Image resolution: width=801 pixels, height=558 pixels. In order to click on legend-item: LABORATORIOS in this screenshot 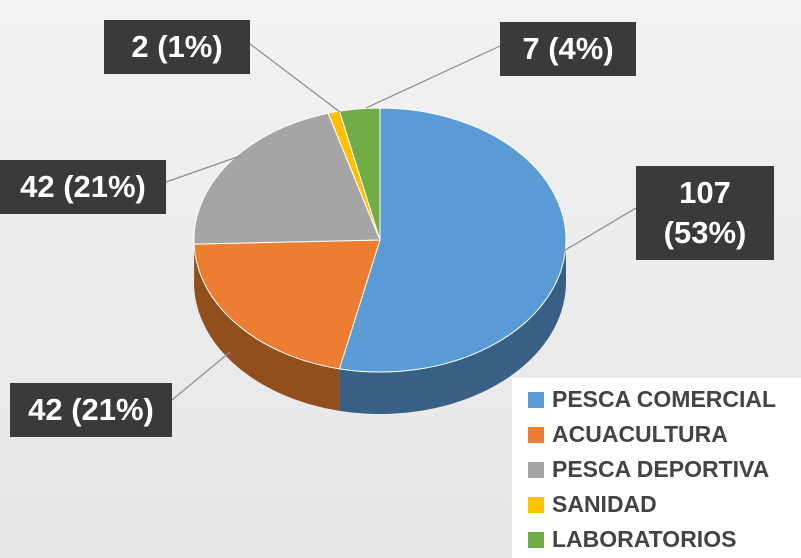, I will do `click(664, 539)`.